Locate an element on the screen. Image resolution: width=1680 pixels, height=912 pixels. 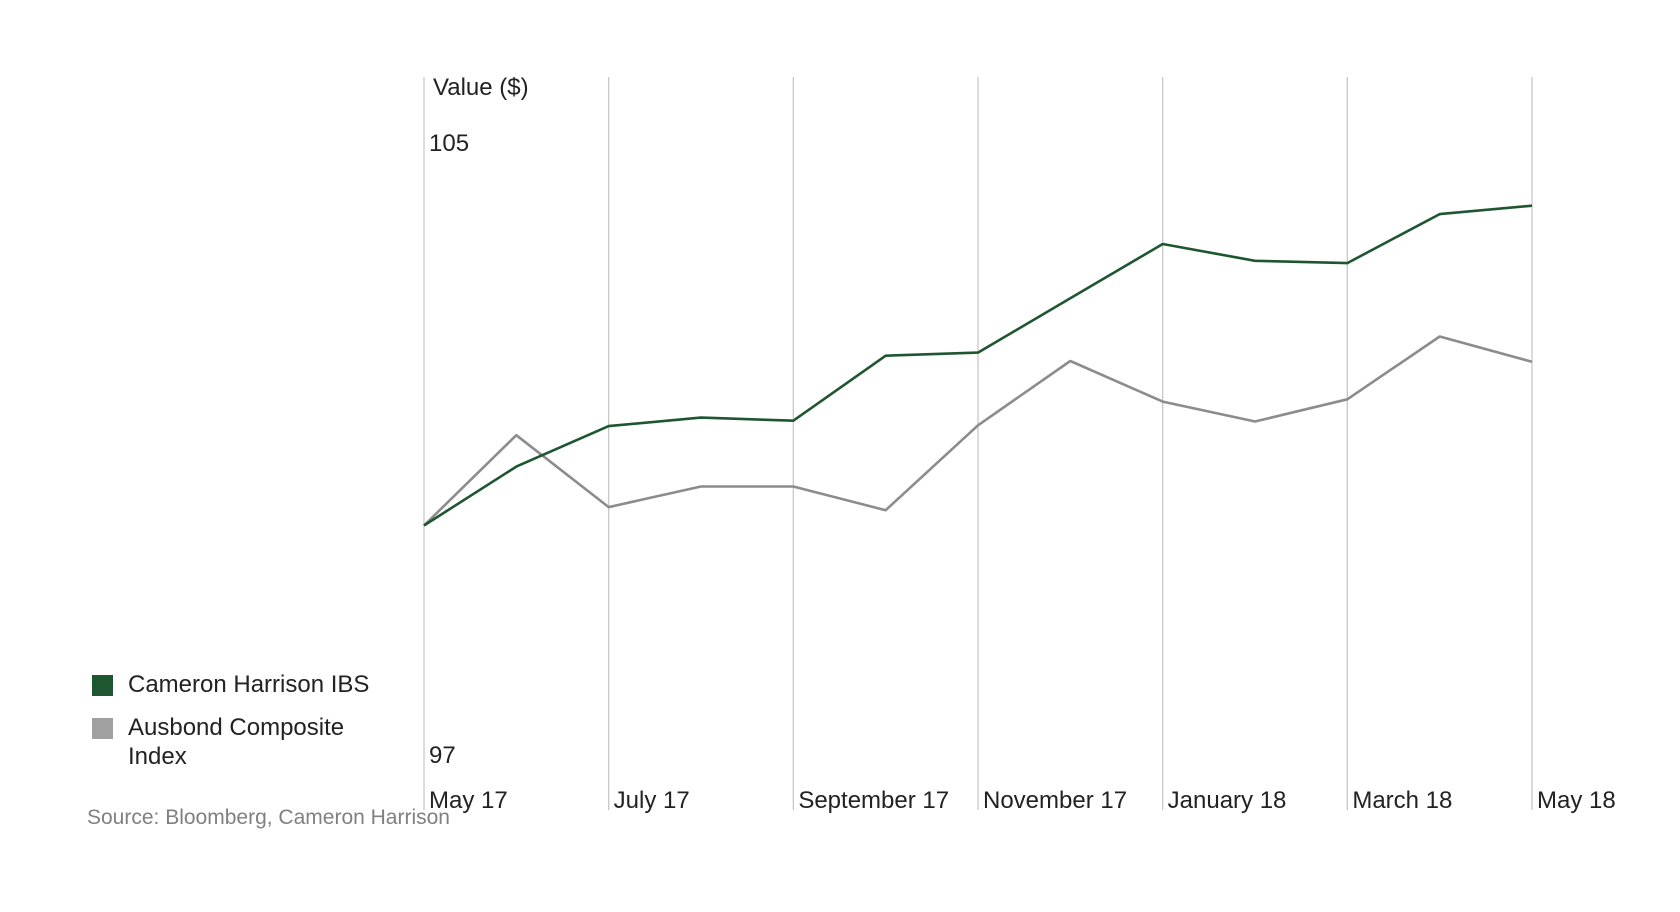
source-note: Source: Bloomberg, Cameron Harrison is located at coordinates (268, 817).